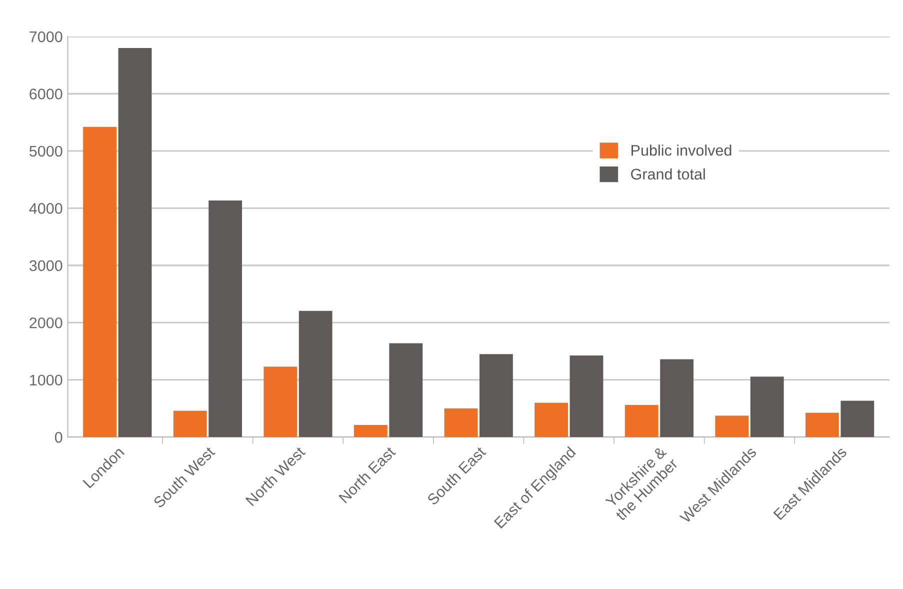  Describe the element at coordinates (668, 174) in the screenshot. I see `legend-label: Grand total` at that location.